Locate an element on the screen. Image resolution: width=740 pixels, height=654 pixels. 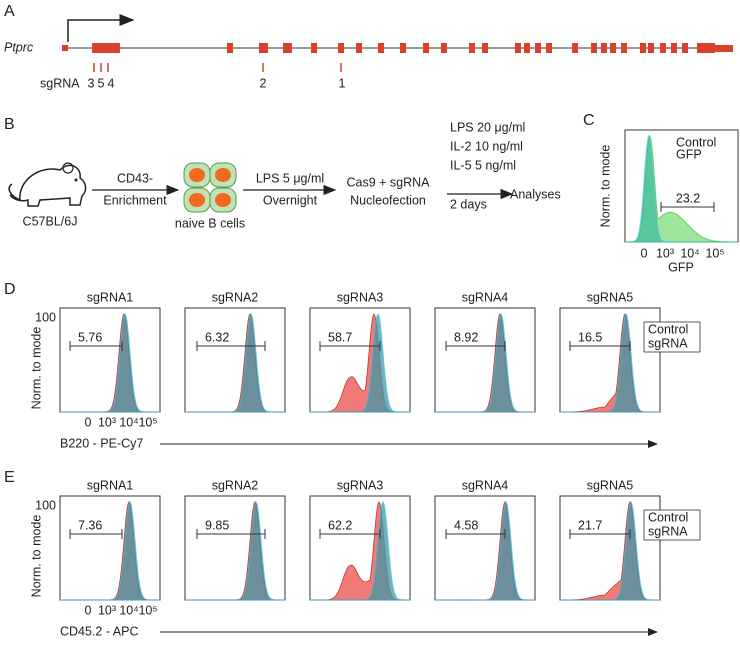
label: 2 days is located at coordinates (468, 204).